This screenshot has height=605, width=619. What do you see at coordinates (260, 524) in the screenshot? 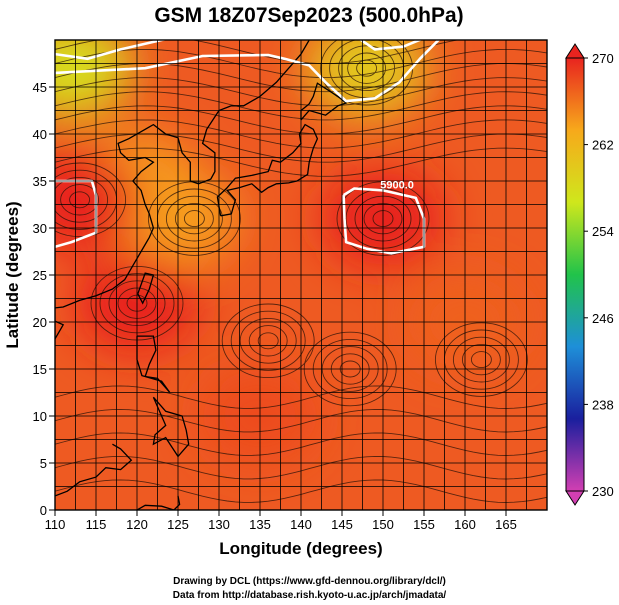
I see `x-tick-label: 135` at bounding box center [260, 524].